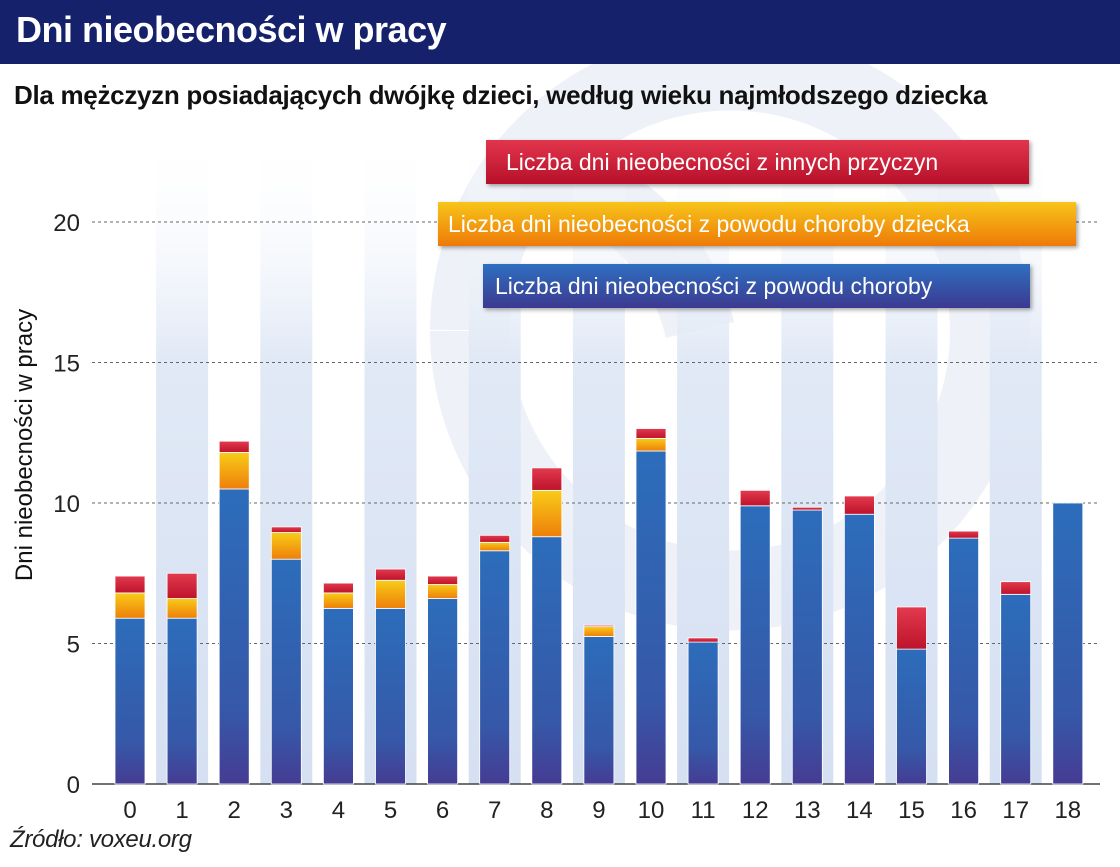  I want to click on x-tick-label: 5, so click(390, 810).